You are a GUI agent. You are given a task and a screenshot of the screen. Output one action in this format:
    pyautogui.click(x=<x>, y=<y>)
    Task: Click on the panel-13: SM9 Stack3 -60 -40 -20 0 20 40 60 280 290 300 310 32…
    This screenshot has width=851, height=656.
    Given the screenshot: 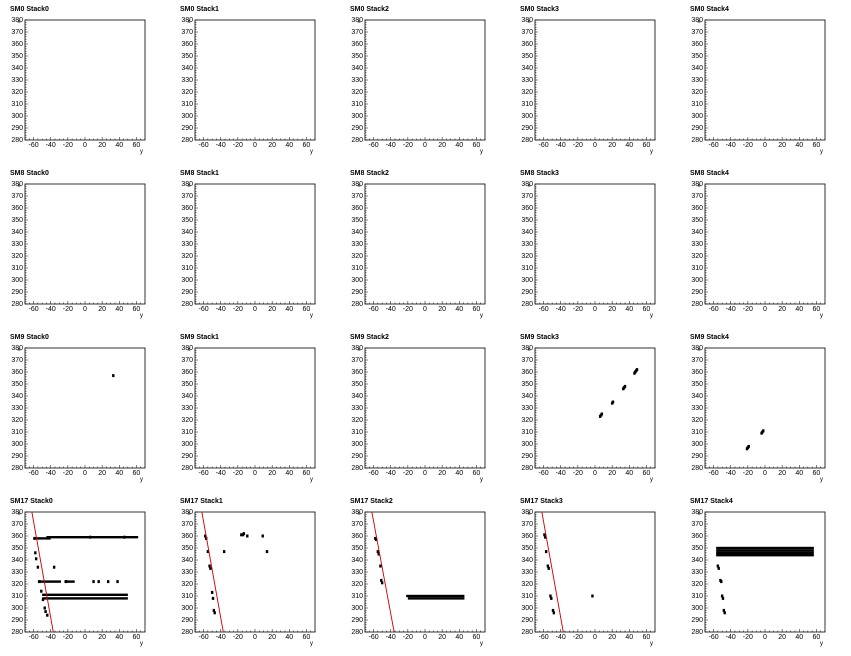 What is the action you would take?
    pyautogui.click(x=595, y=410)
    